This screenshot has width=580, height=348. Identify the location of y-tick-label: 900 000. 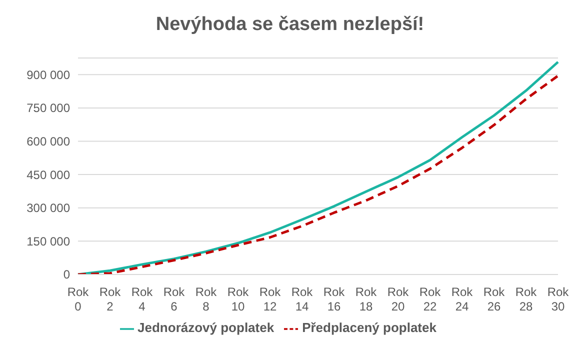
(48, 75).